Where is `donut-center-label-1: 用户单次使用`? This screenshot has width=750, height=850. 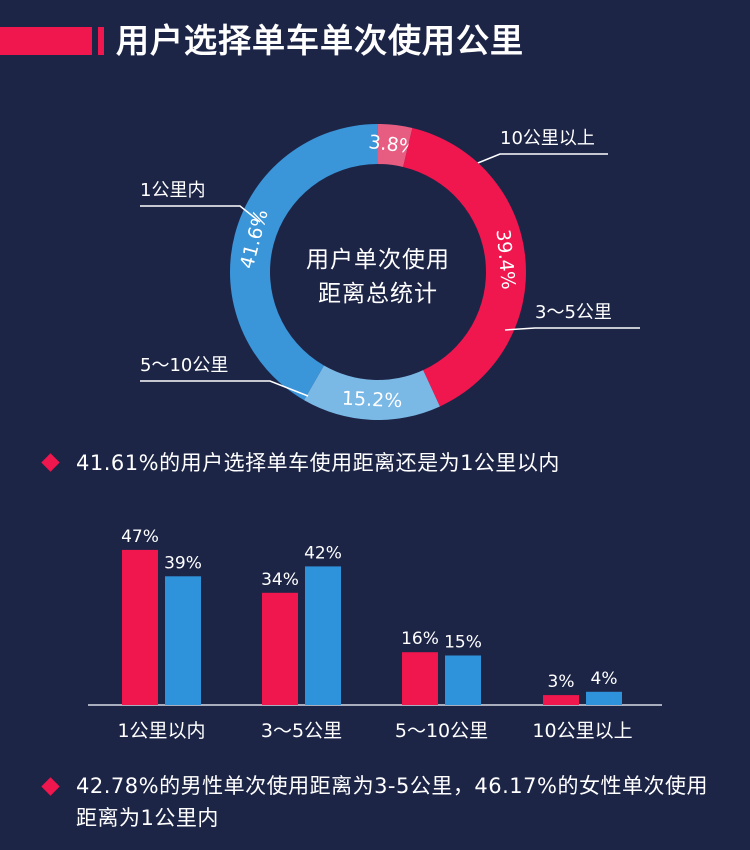
donut-center-label-1: 用户单次使用 is located at coordinates (378, 260).